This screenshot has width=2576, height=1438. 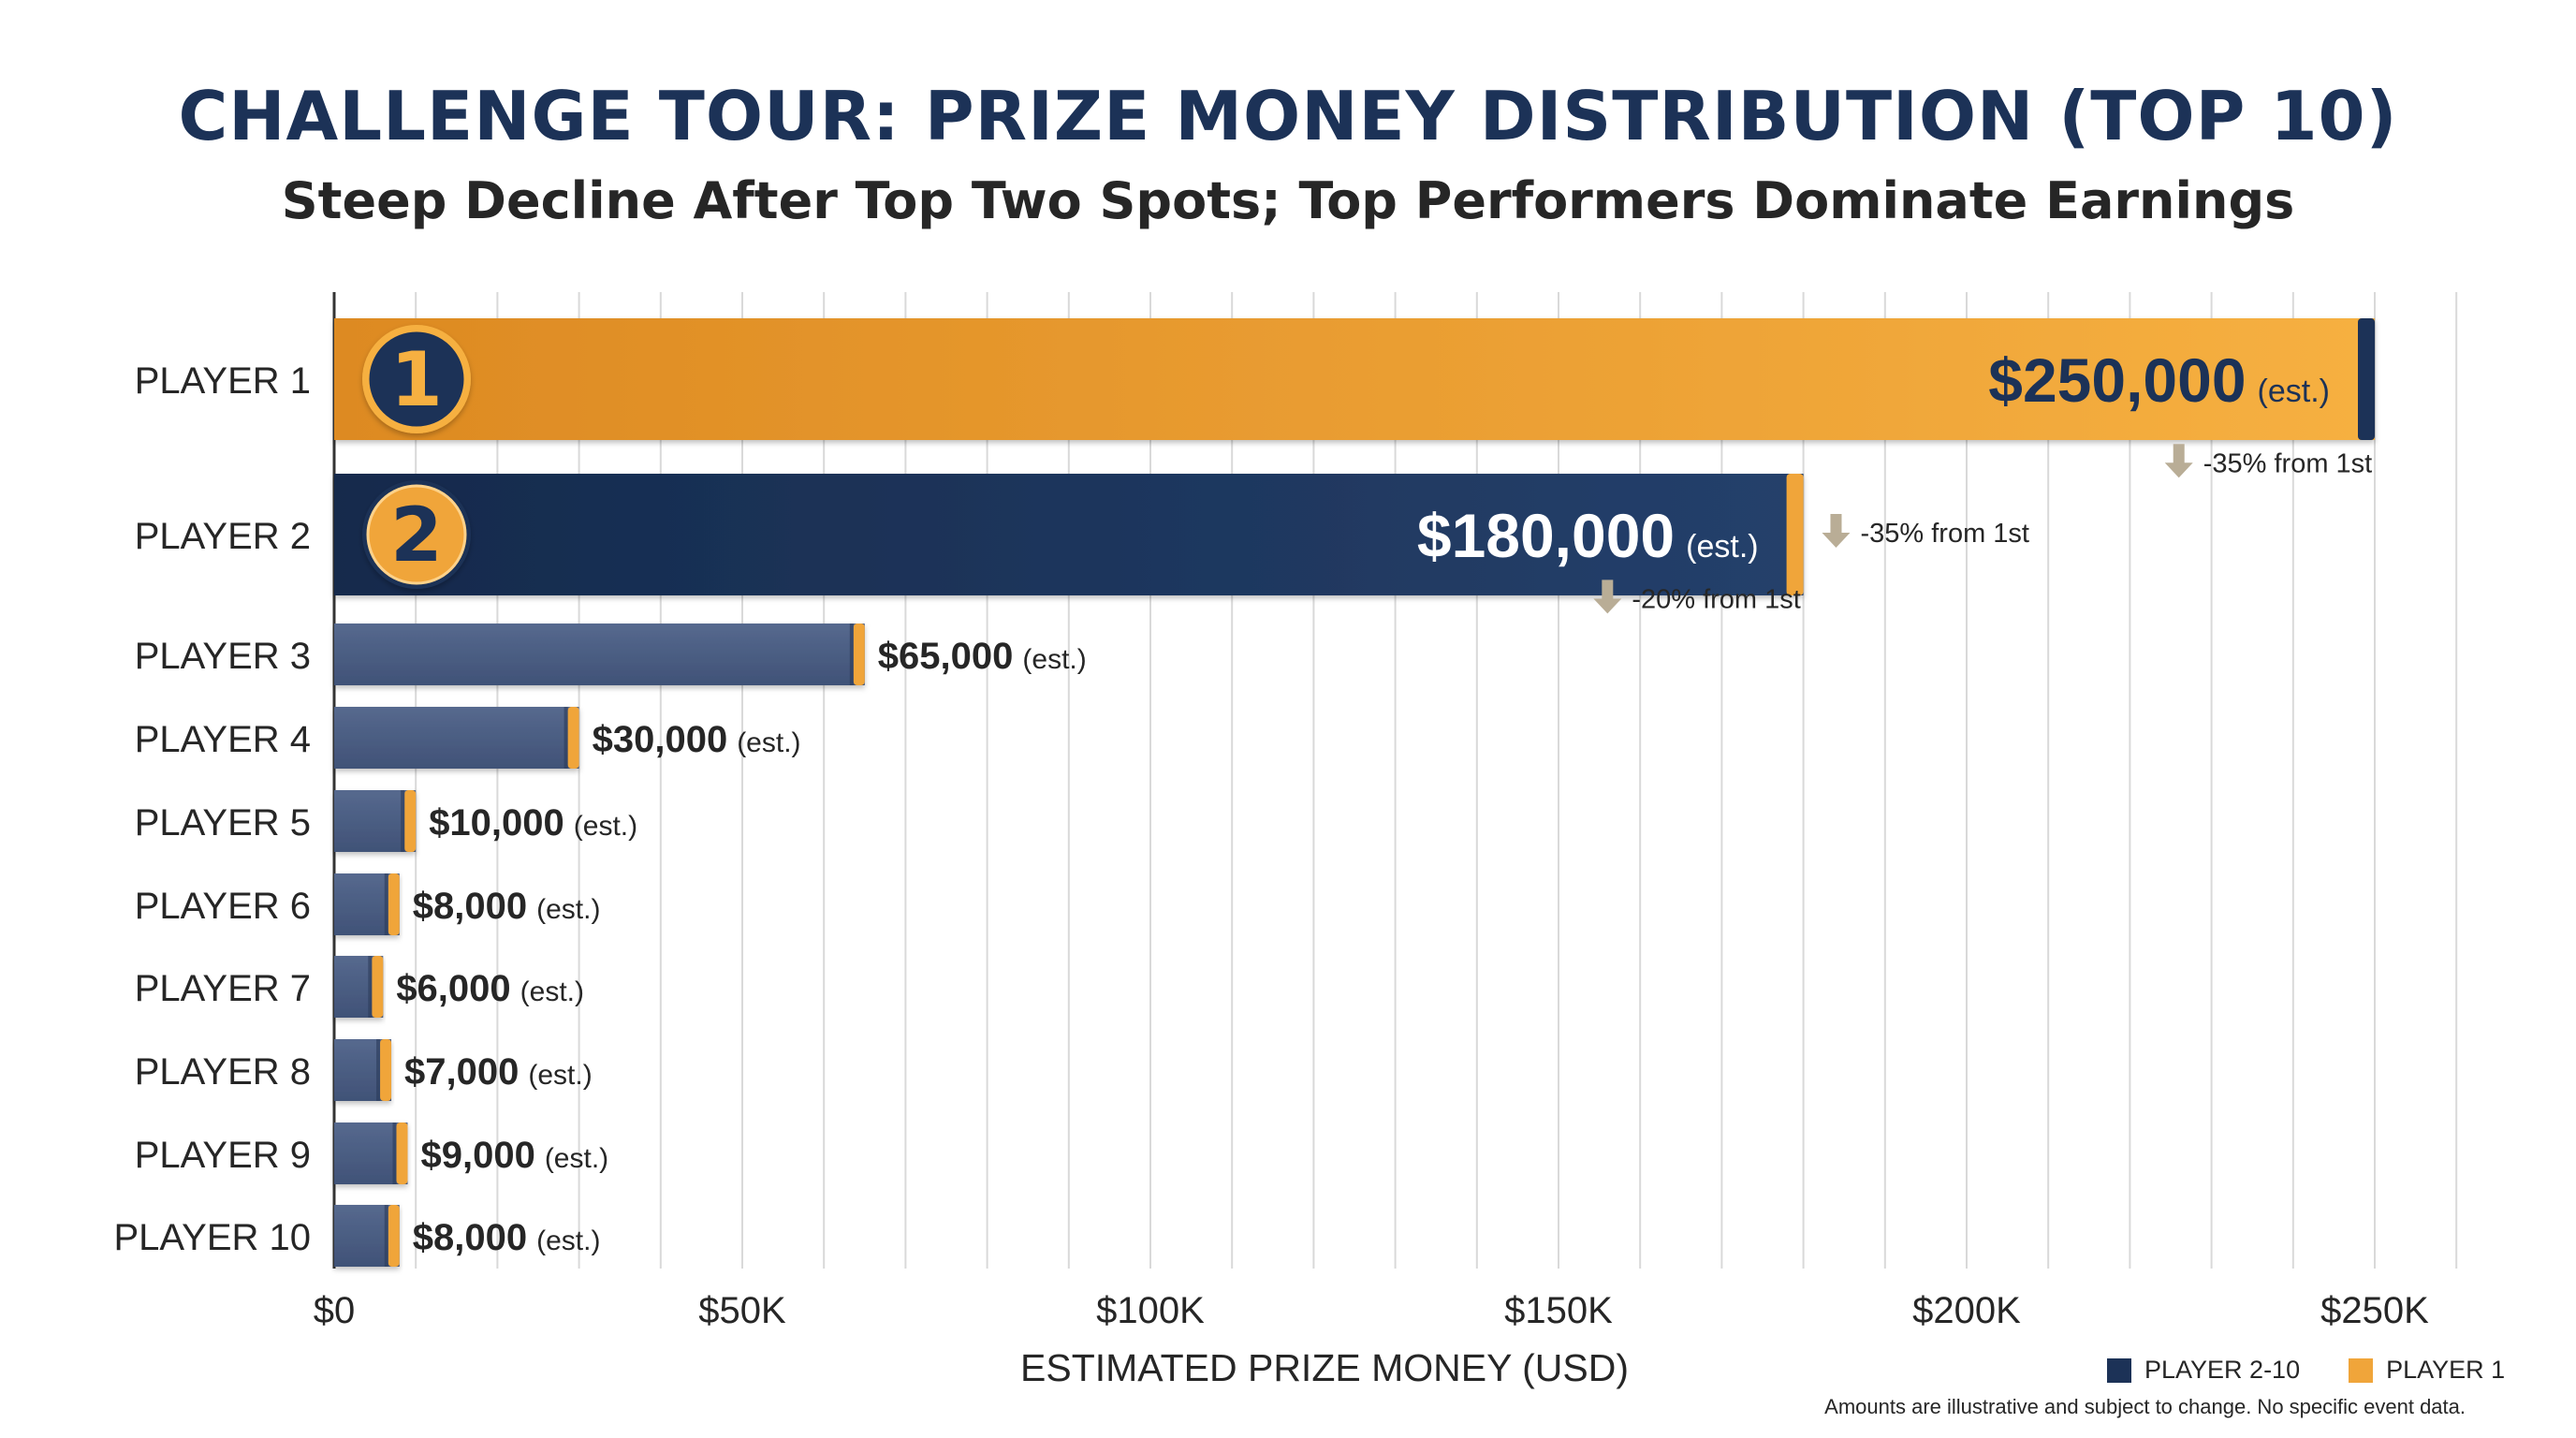 I want to click on value-label: $10,000 (est.), so click(x=533, y=823).